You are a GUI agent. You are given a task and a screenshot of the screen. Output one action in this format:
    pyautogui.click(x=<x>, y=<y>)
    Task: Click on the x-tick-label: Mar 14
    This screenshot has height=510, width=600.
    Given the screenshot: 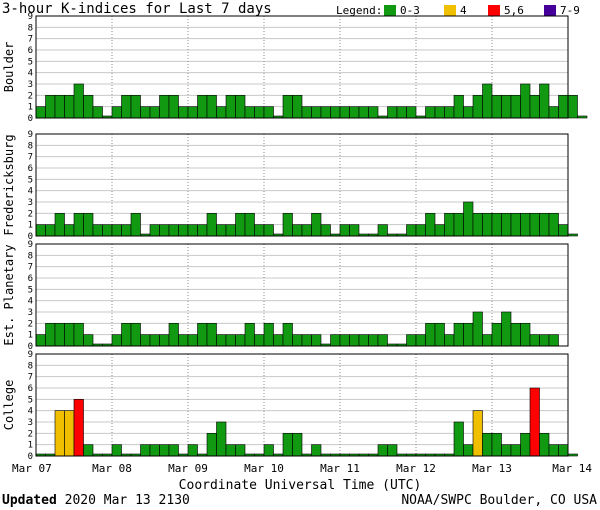 What is the action you would take?
    pyautogui.click(x=572, y=468)
    